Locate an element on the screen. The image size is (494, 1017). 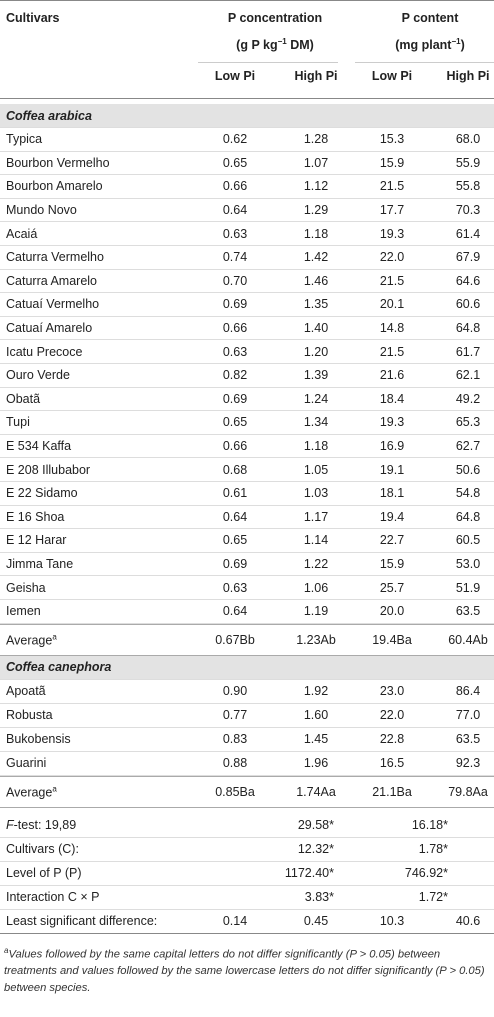
cell-value: 1.24 is located at coordinates (316, 398).